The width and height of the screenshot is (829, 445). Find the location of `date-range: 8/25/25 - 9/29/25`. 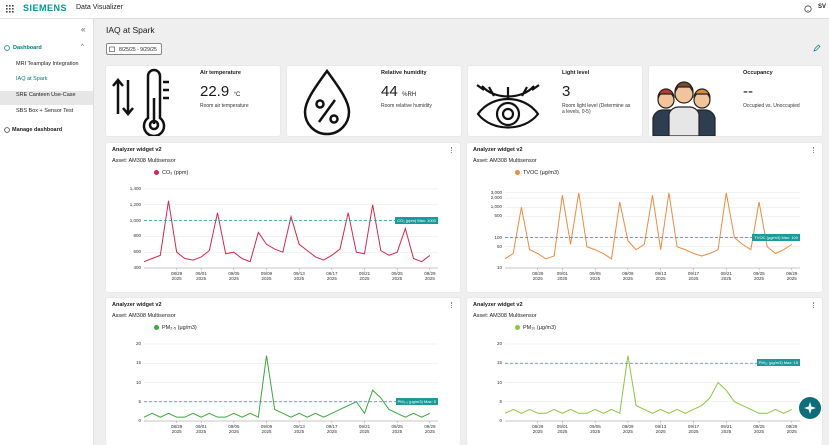

date-range: 8/25/25 - 9/29/25 is located at coordinates (134, 49).